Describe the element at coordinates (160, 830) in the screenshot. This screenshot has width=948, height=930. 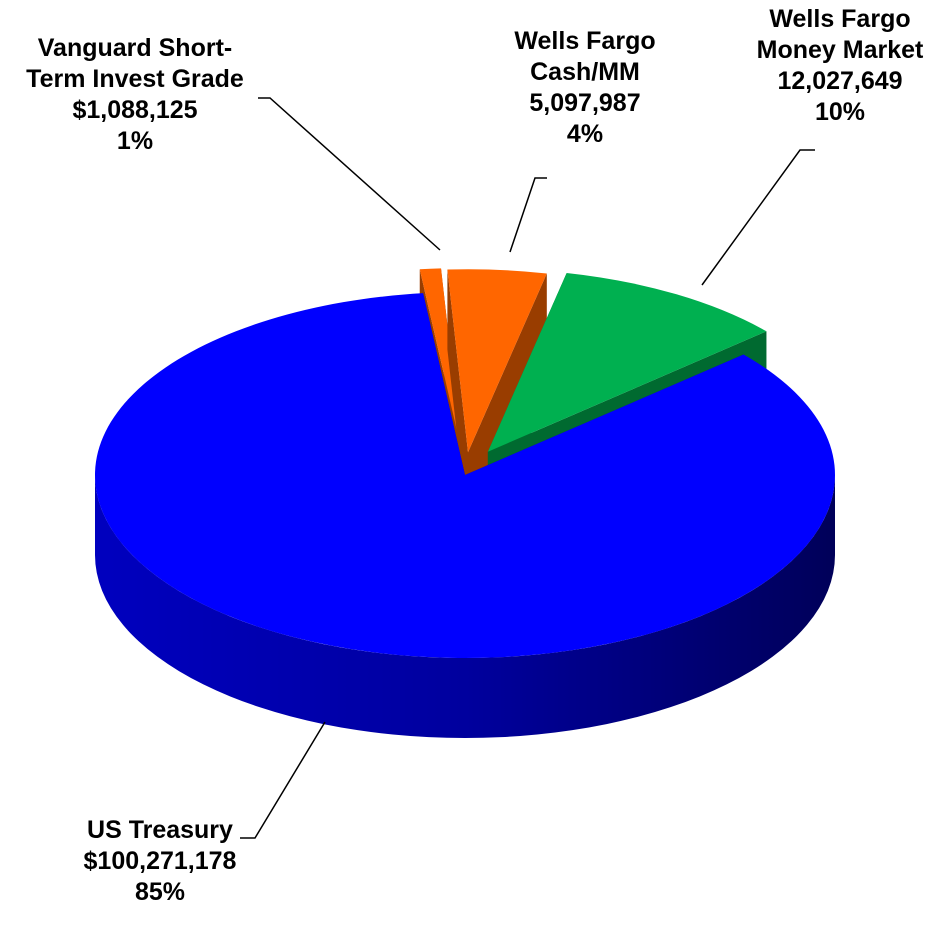
I see `category-label: US Treasury` at that location.